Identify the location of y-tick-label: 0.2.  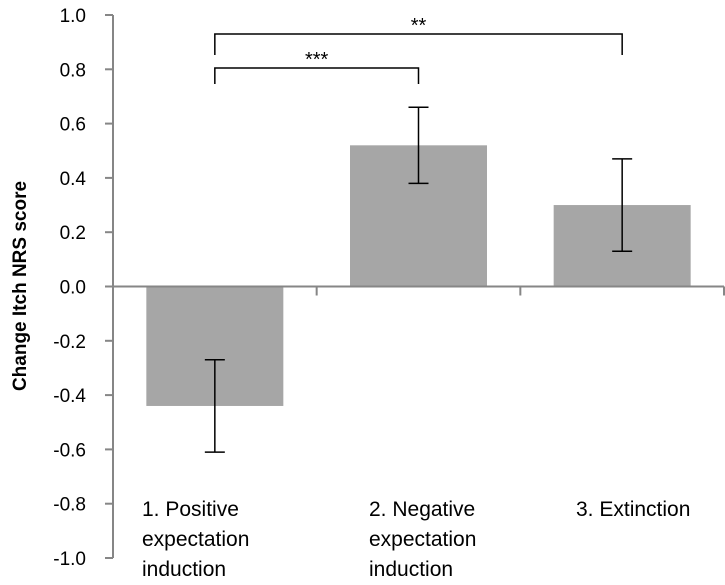
(73, 233).